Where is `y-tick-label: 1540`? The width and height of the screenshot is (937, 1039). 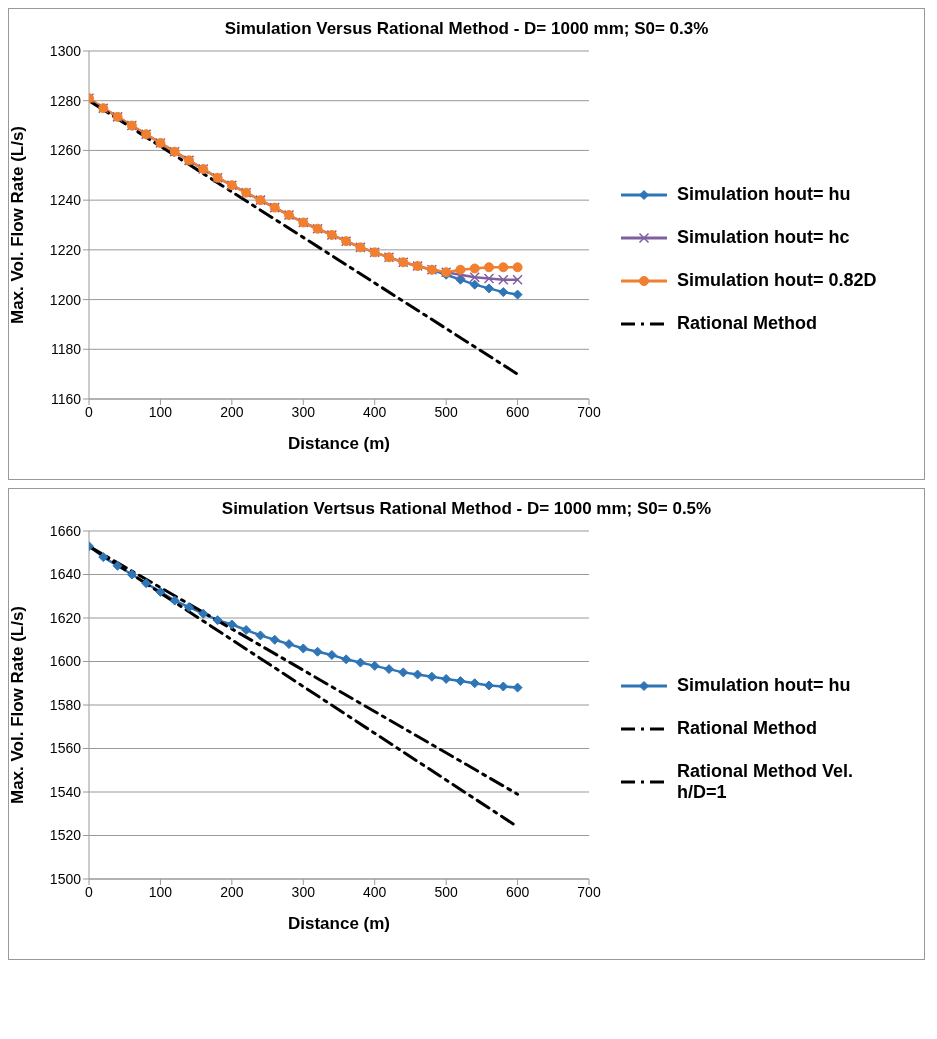 y-tick-label: 1540 is located at coordinates (65, 791).